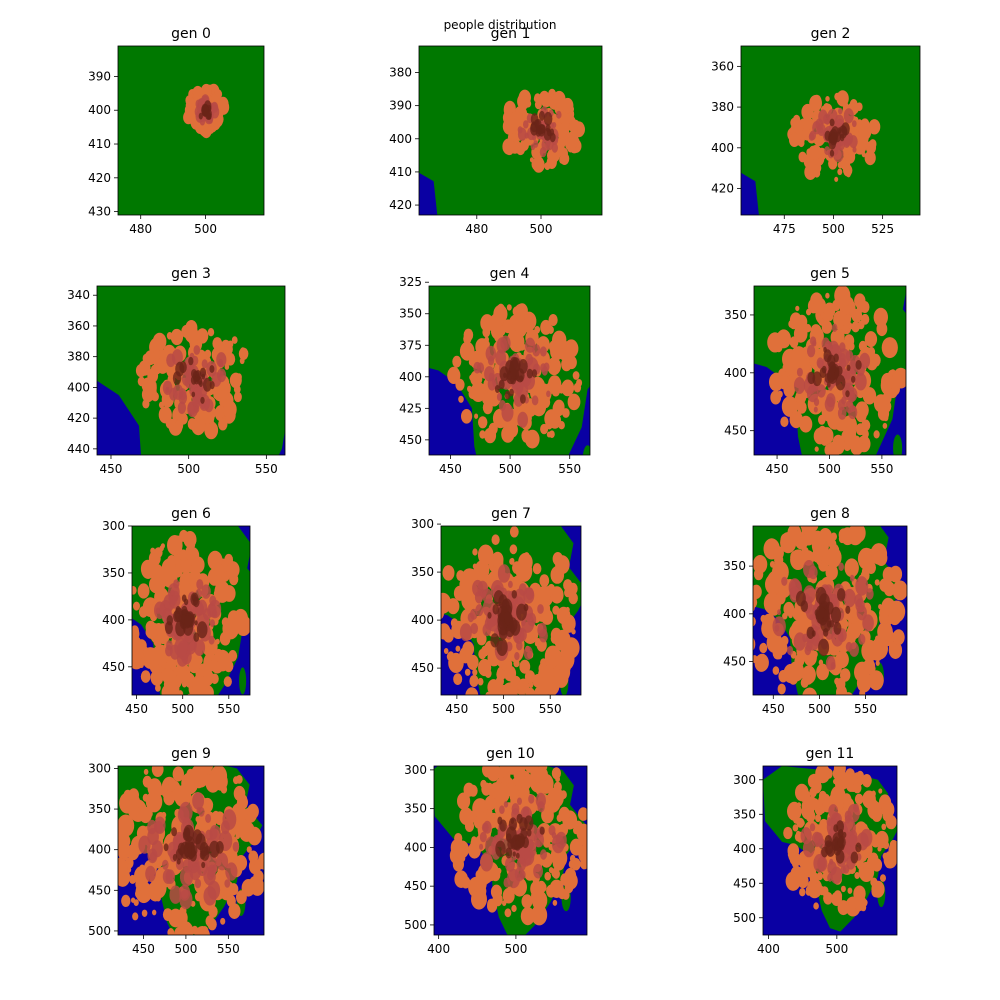 The image size is (1000, 1000). What do you see at coordinates (744, 918) in the screenshot?
I see `y-tick-label: 500` at bounding box center [744, 918].